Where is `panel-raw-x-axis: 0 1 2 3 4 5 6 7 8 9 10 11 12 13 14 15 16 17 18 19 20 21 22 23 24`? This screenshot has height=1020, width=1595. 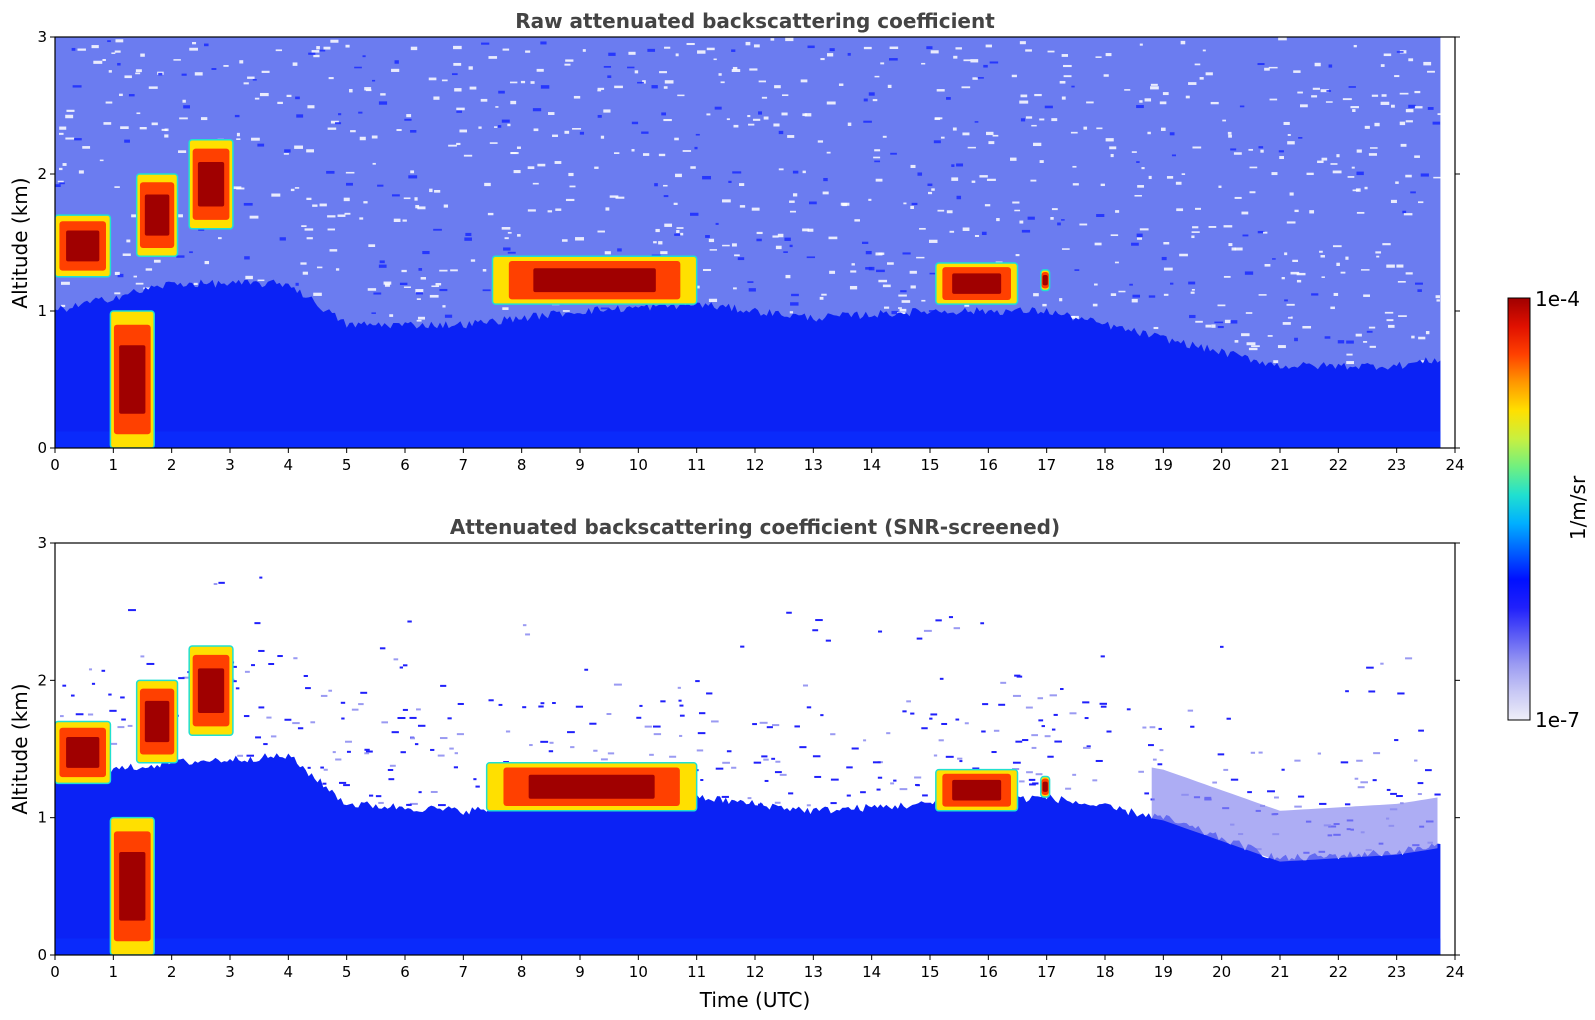 panel-raw-x-axis: 0 1 2 3 4 5 6 7 8 9 10 11 12 13 14 15 16 17 18 19 20 21 22 23 24 is located at coordinates (757, 461).